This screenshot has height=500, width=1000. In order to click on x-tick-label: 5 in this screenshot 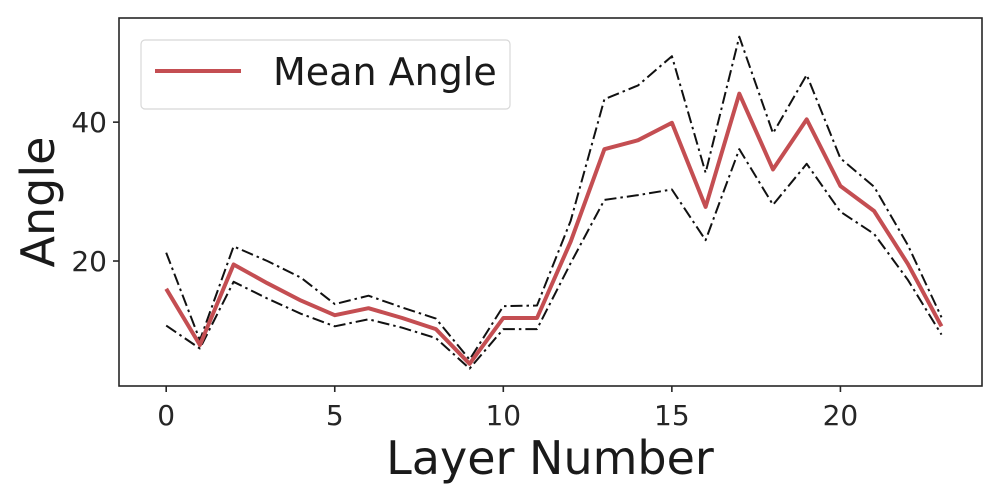, I will do `click(335, 415)`.